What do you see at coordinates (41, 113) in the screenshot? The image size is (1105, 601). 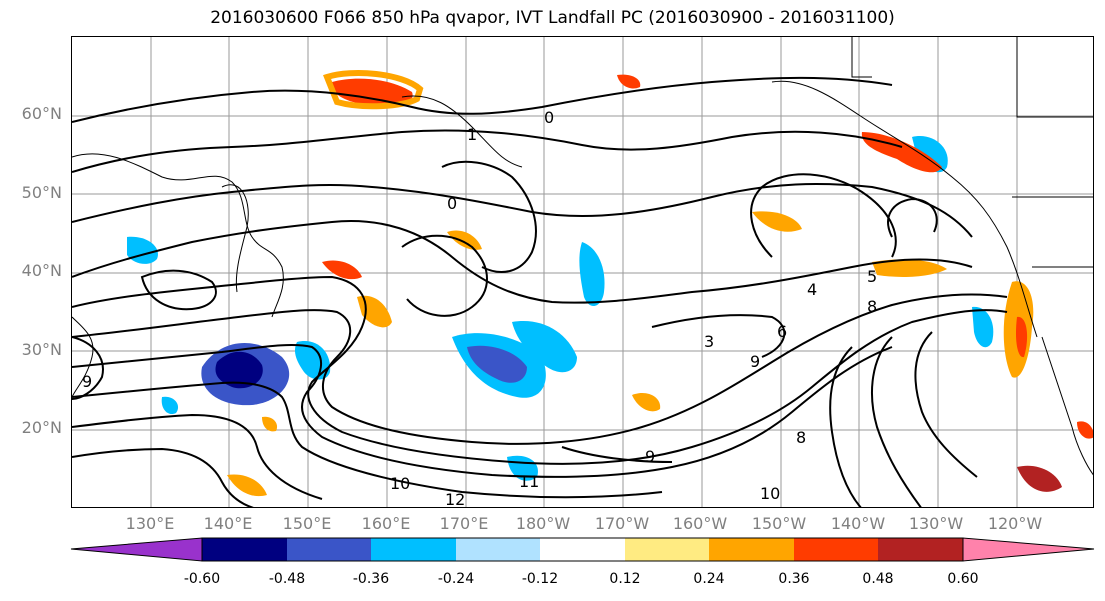 I see `lat-label-60n: 60°N` at bounding box center [41, 113].